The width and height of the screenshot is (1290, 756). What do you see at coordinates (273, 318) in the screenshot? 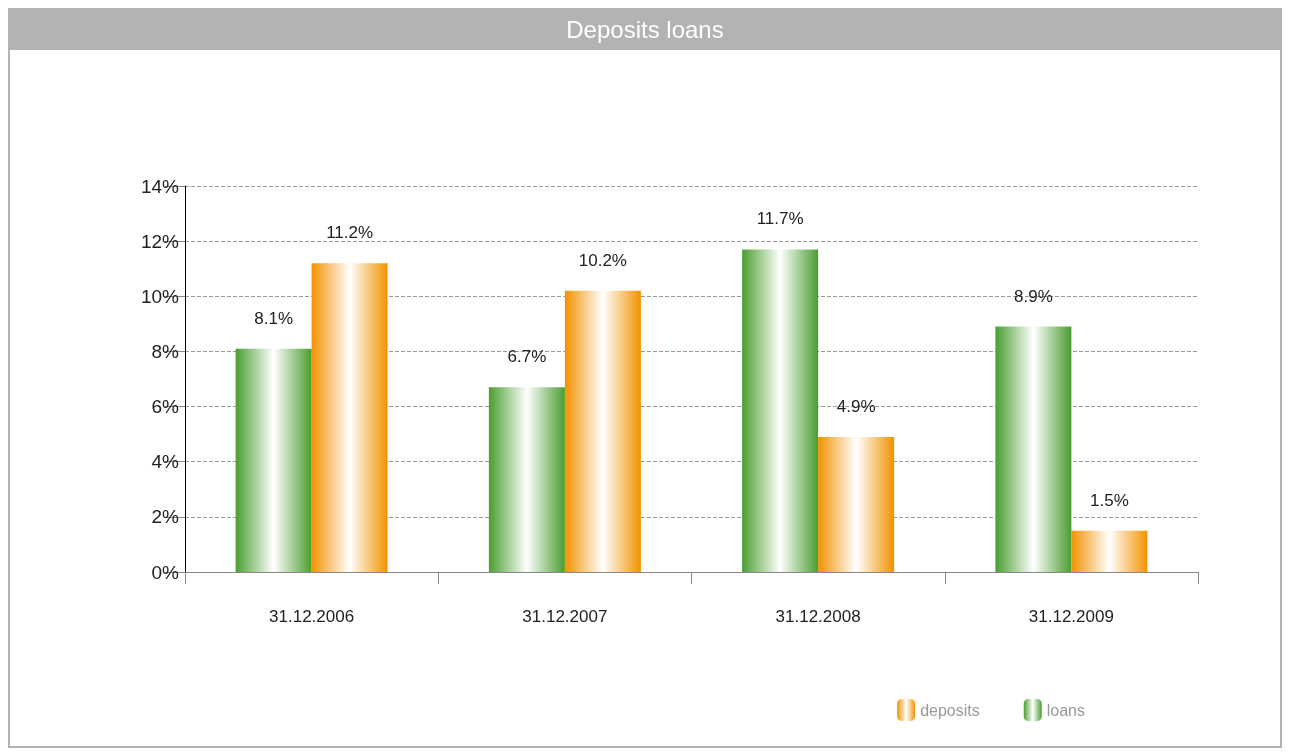
I see `data-label: 8.1%` at bounding box center [273, 318].